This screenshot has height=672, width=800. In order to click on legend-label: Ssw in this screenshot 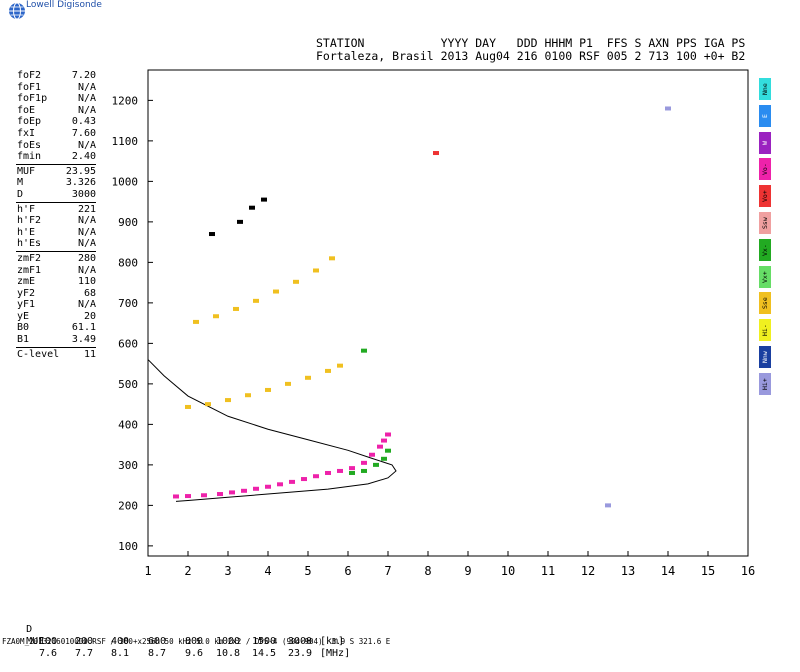, I will do `click(765, 223)`.